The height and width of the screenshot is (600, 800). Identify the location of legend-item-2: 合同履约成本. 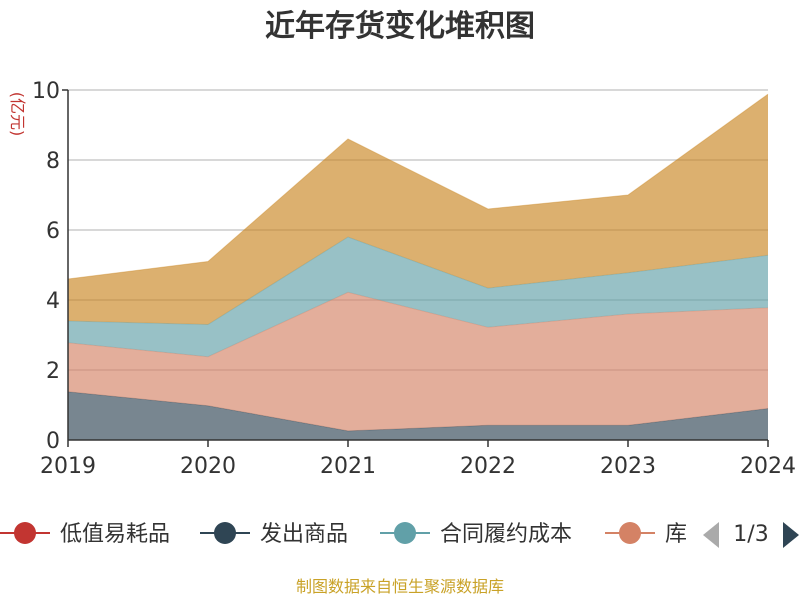
(476, 534).